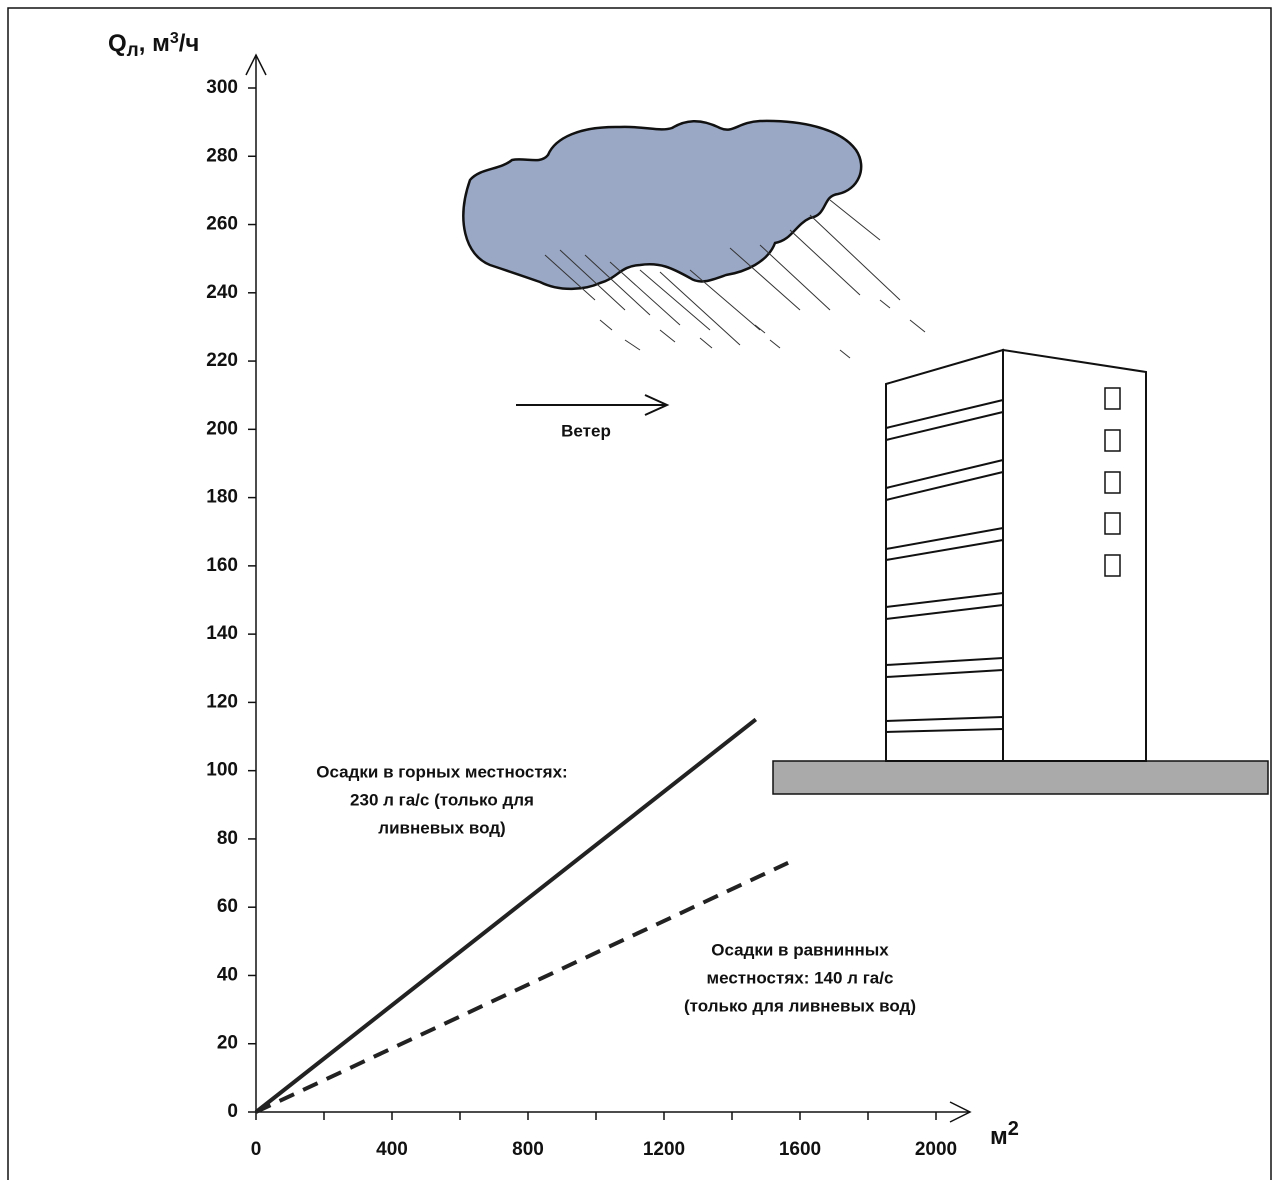 This screenshot has height=1180, width=1273. I want to click on x-tick-label: 0, so click(256, 1149).